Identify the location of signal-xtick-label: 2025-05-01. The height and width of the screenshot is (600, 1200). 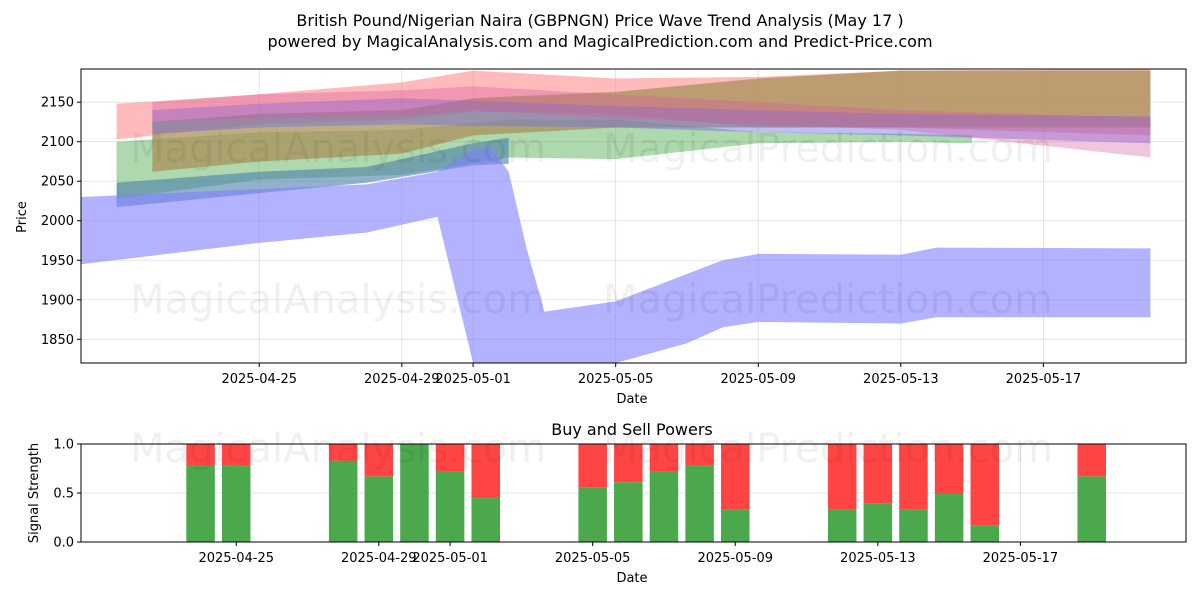
(450, 558).